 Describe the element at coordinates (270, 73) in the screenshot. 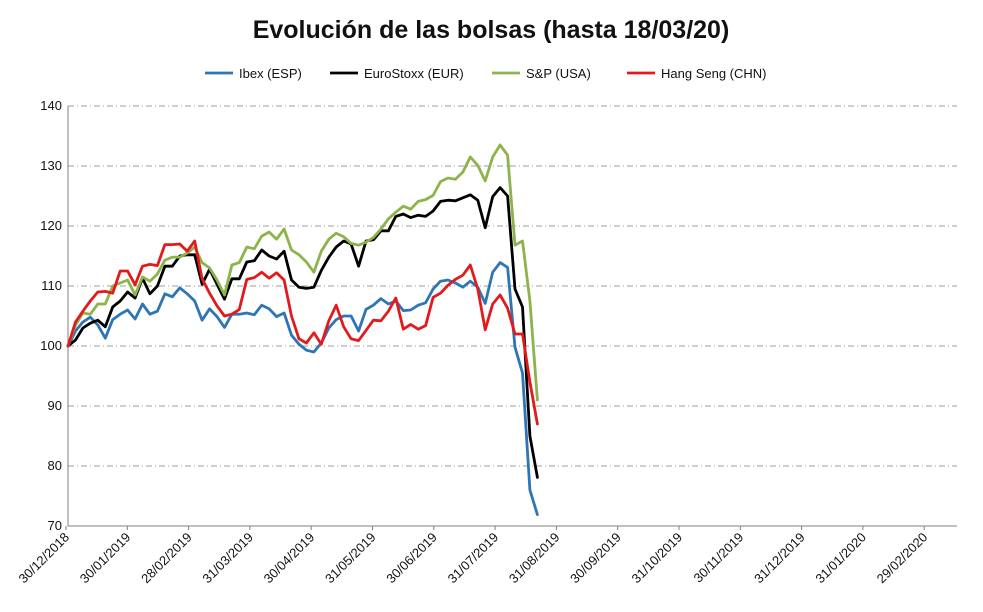

I see `legend-label: Ibex (ESP)` at that location.